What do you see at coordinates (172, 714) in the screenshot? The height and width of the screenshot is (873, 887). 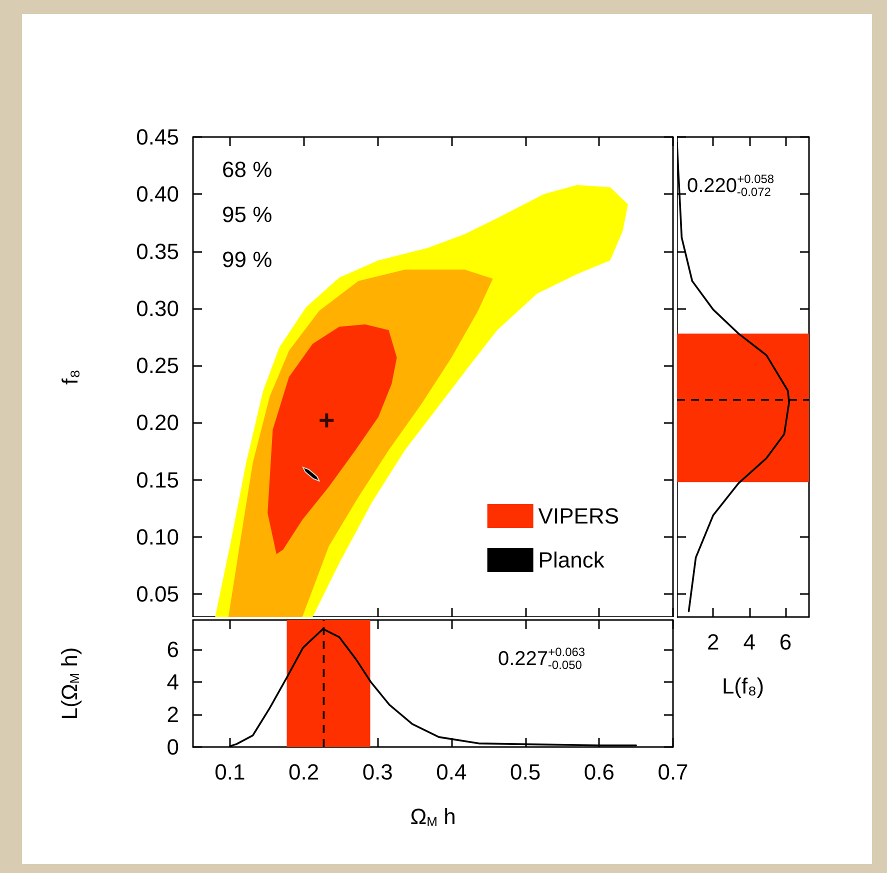 I see `y-tick-label: 2` at bounding box center [172, 714].